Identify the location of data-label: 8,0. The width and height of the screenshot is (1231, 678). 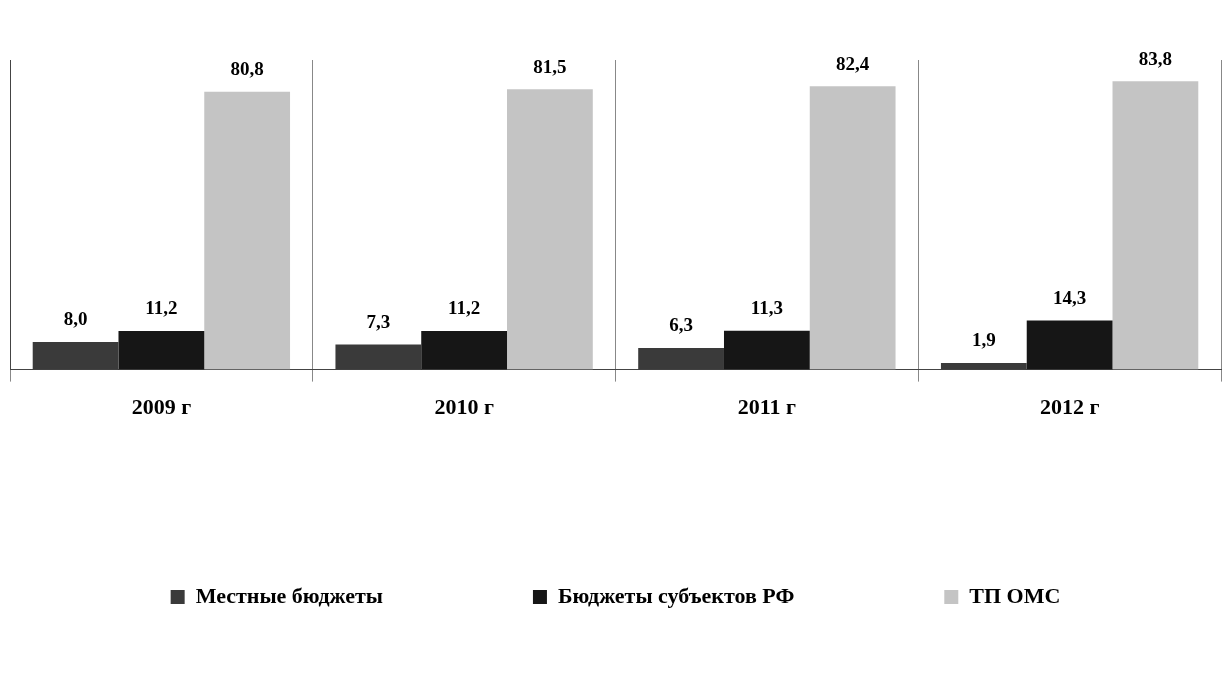
(75, 319).